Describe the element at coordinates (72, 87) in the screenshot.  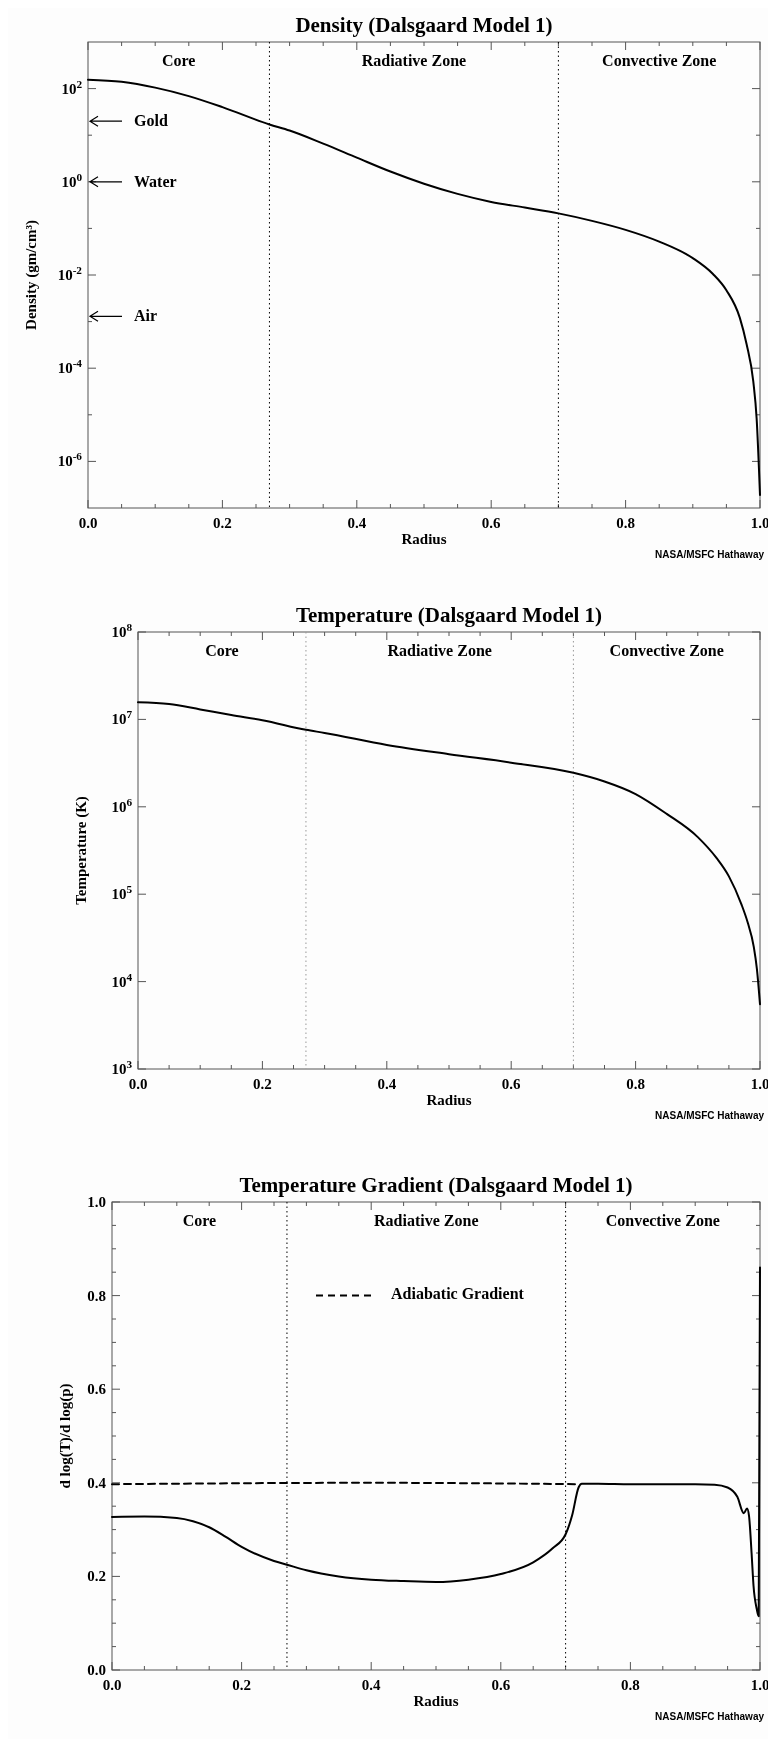
I see `y-tick-label: 10$^{2}$` at that location.